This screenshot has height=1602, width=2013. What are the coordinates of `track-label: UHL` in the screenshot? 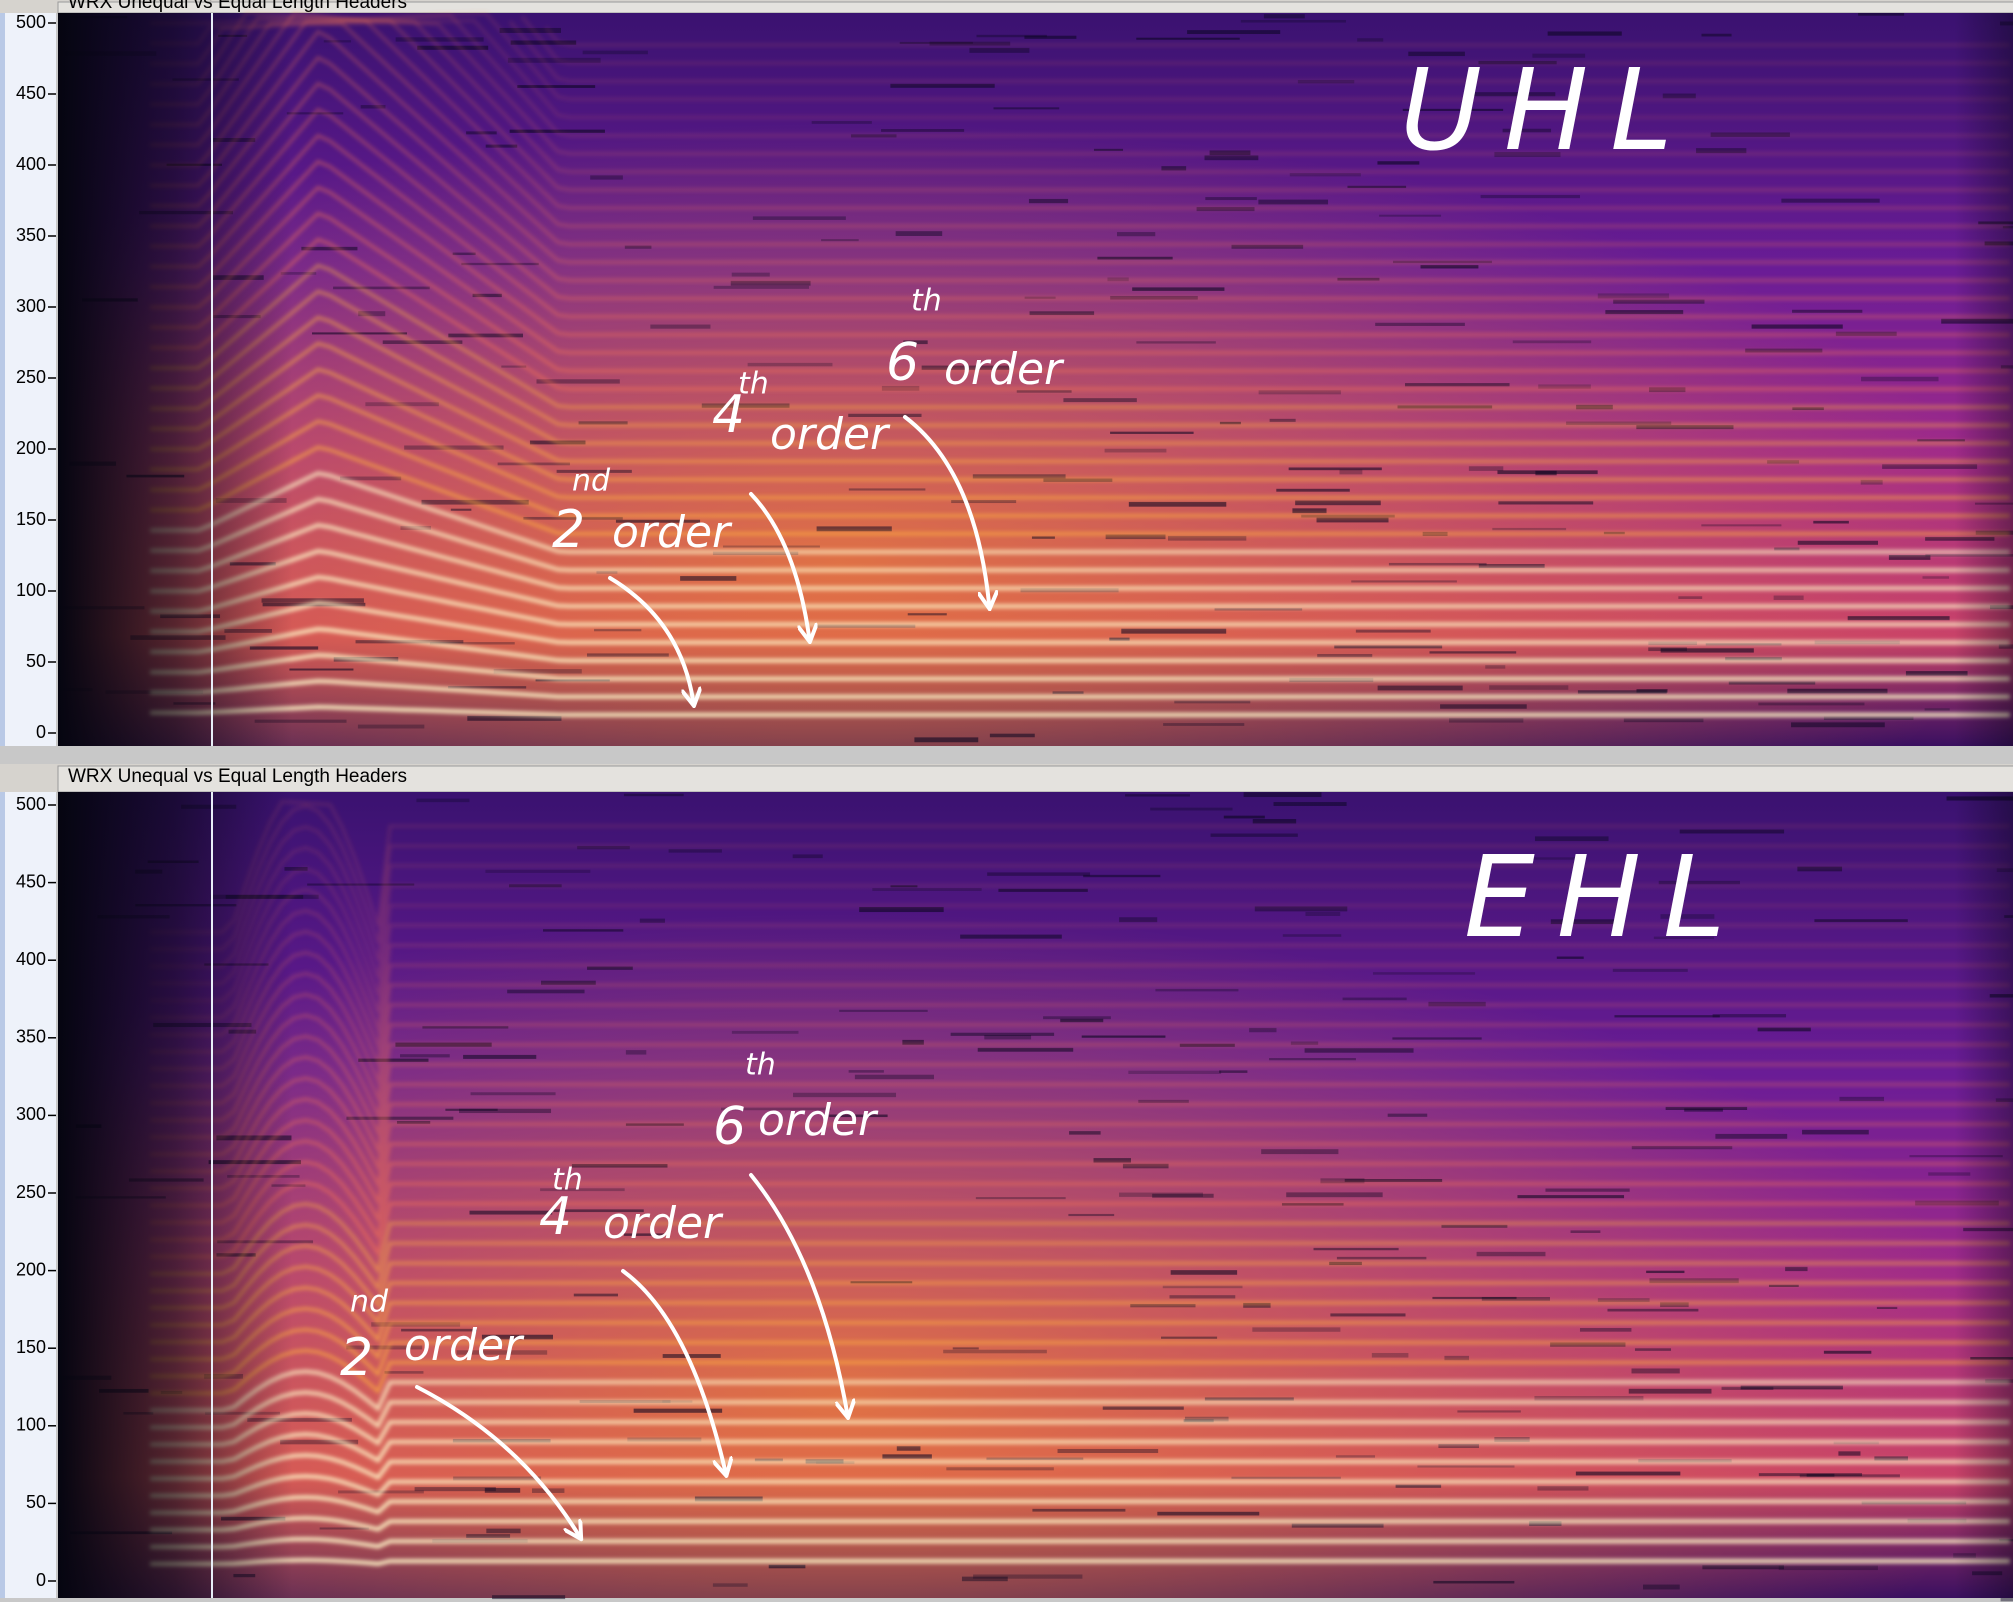 It's located at (1547, 111).